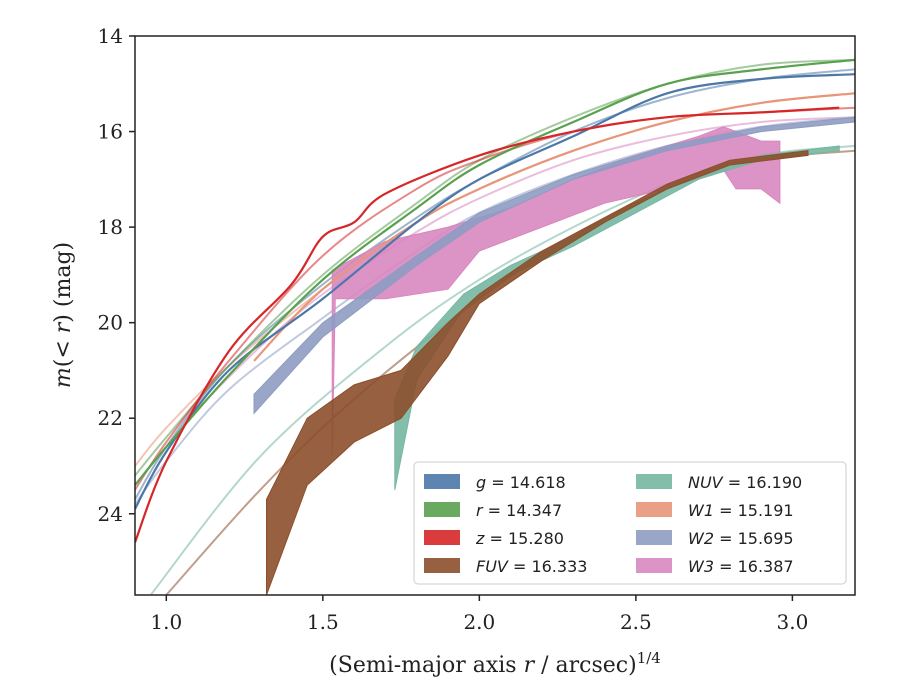  Describe the element at coordinates (654, 537) in the screenshot. I see `legend-swatch-w2` at that location.